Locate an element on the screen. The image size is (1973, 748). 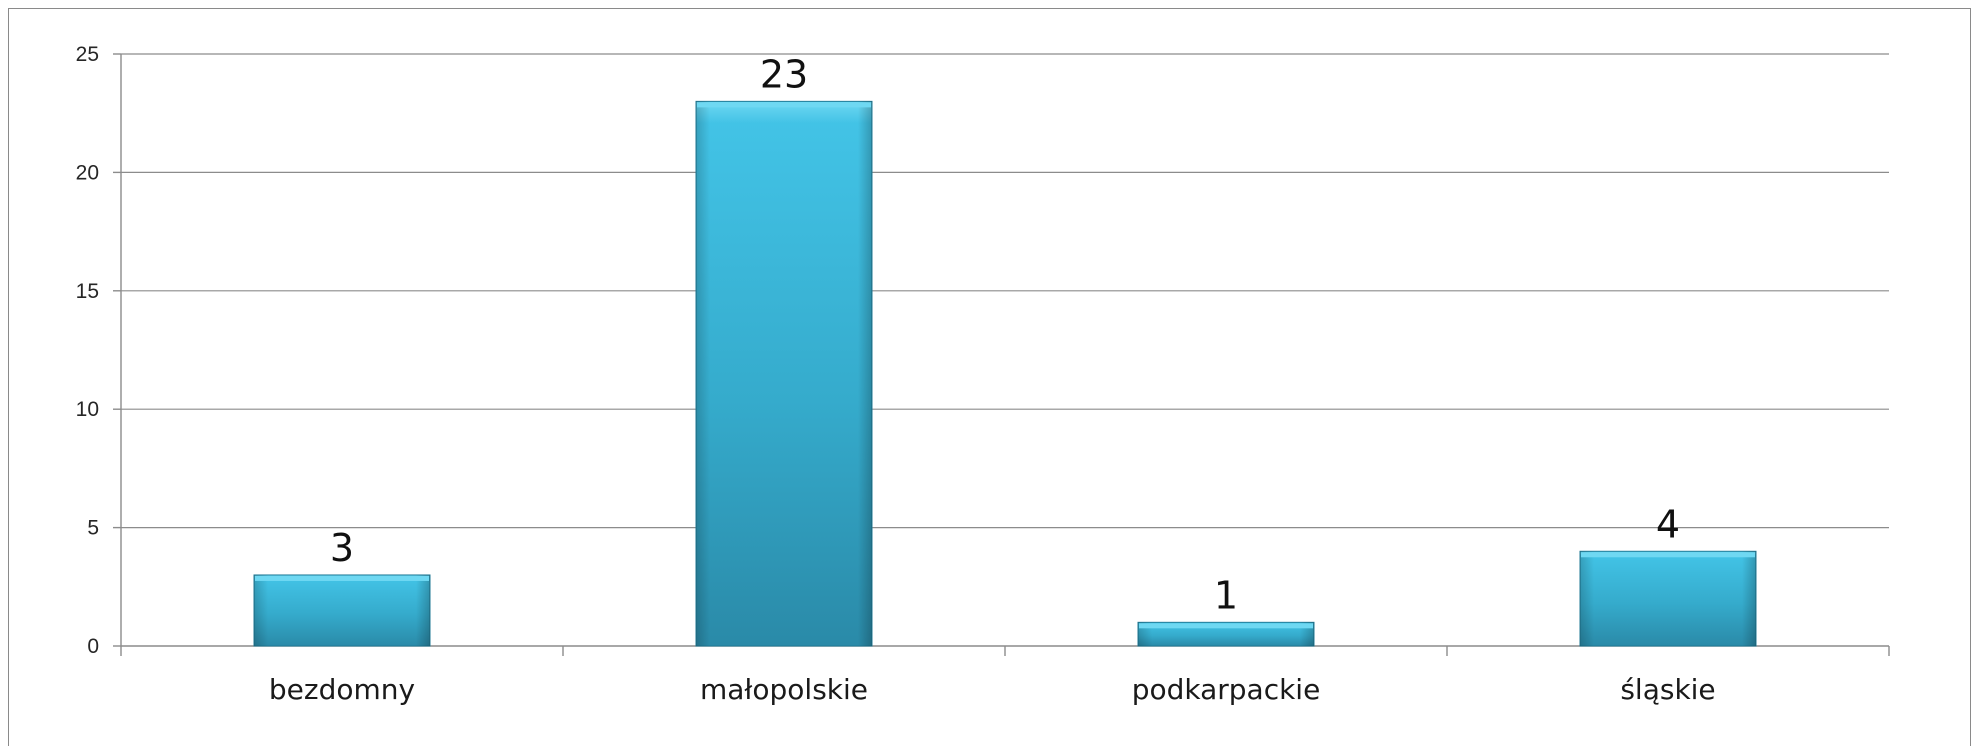
y-tick-label: 25 is located at coordinates (87, 54).